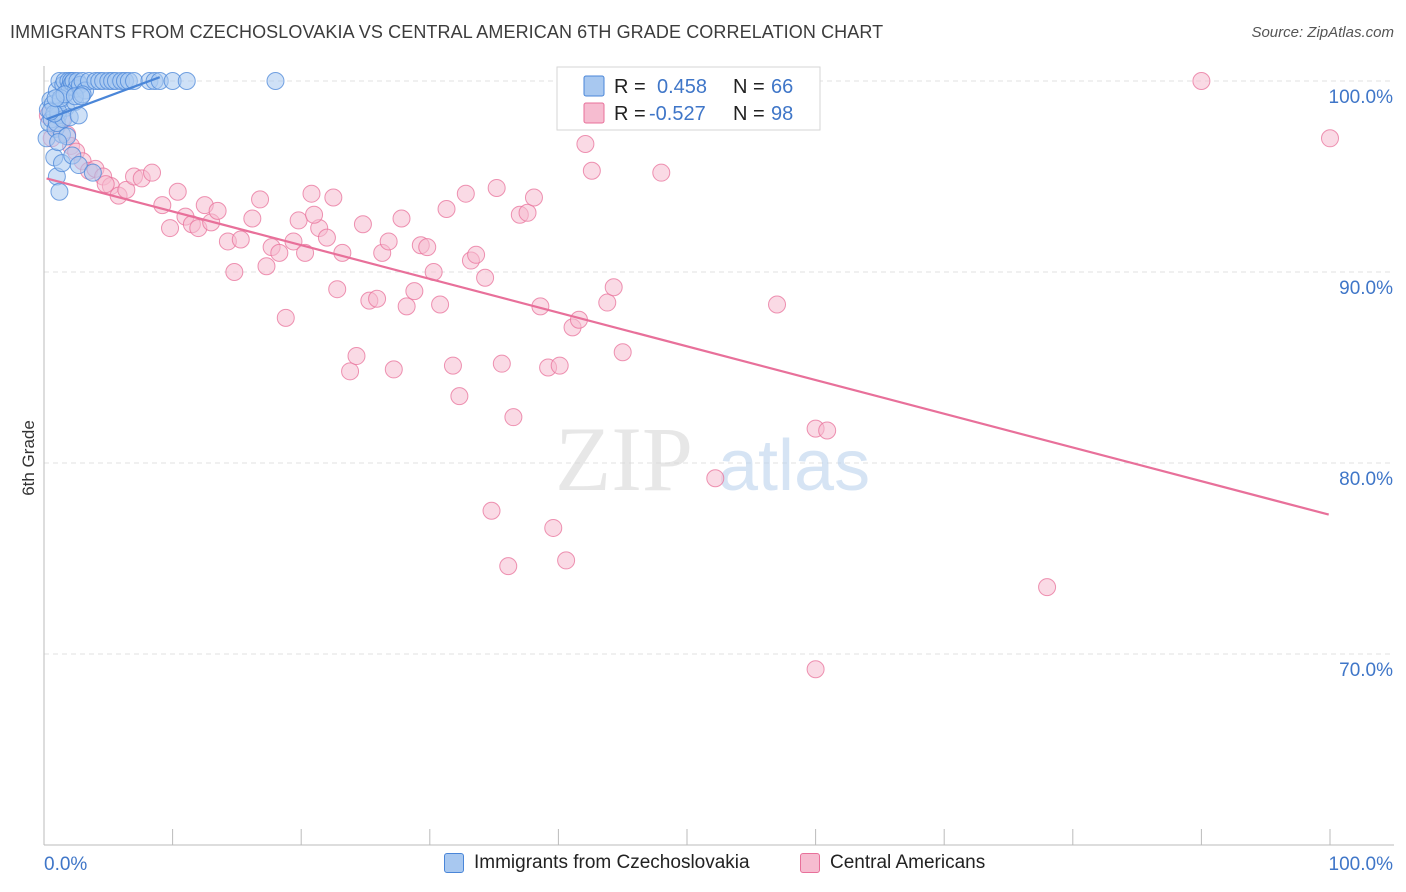  I want to click on x-tick-label: 100.0%, so click(1361, 864).